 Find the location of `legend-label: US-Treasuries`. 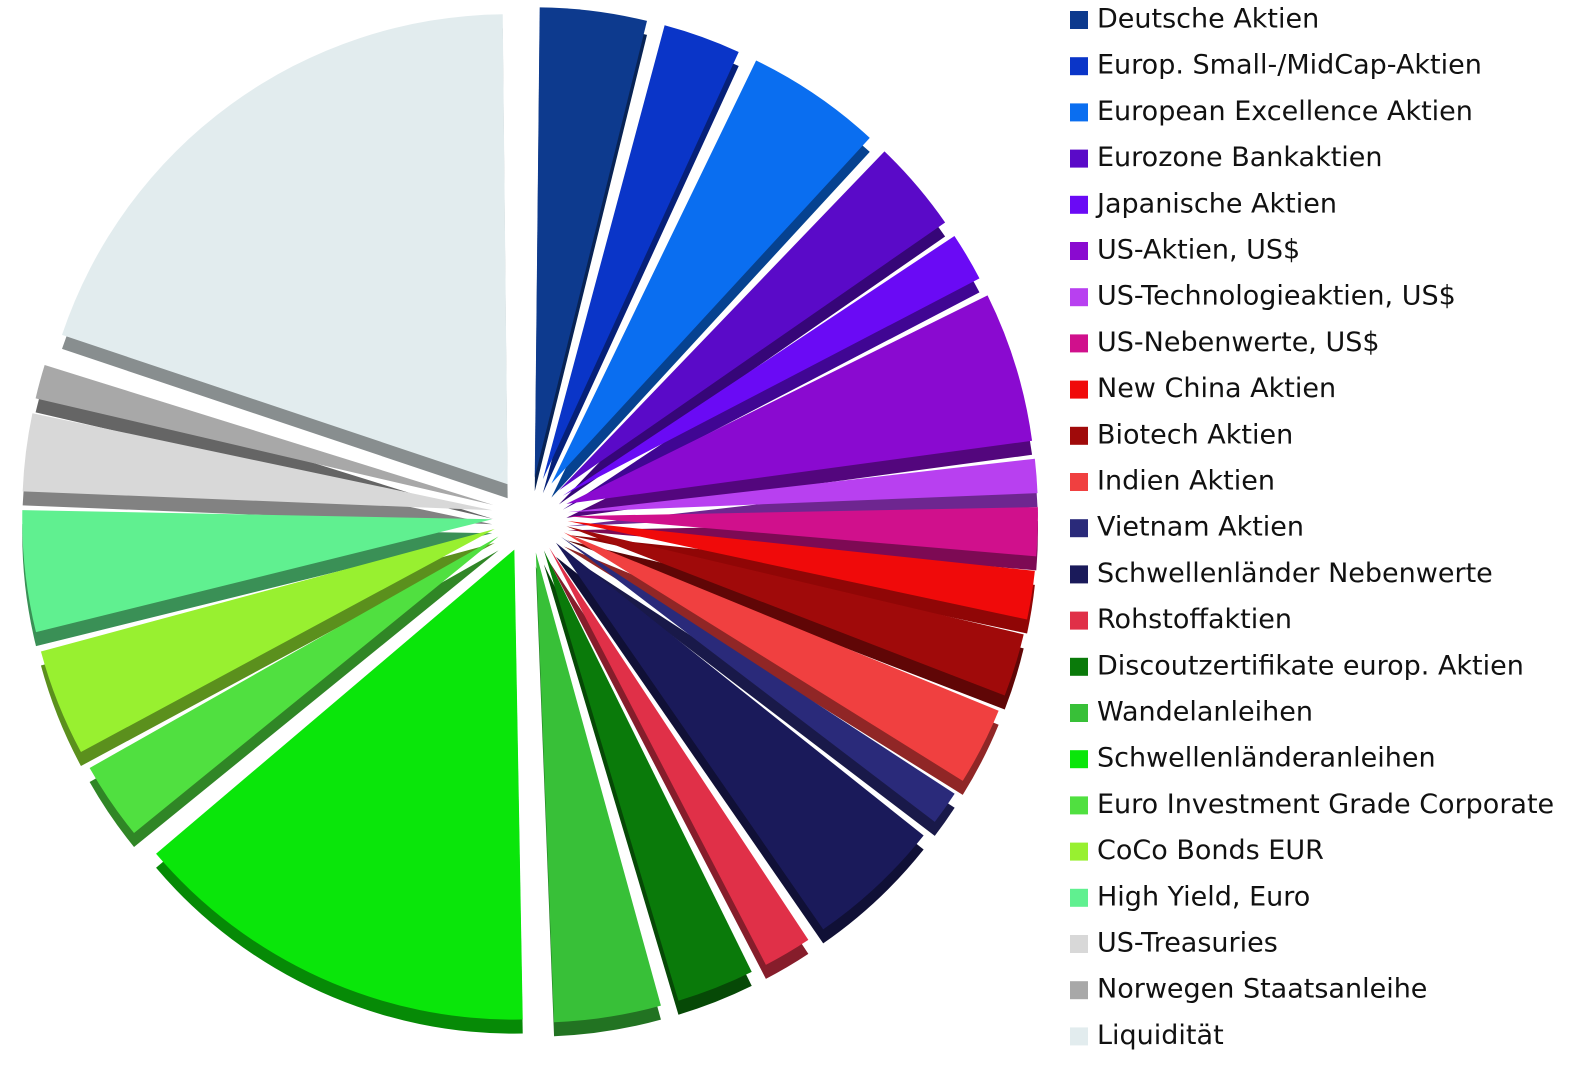

legend-label: US-Treasuries is located at coordinates (1187, 943).